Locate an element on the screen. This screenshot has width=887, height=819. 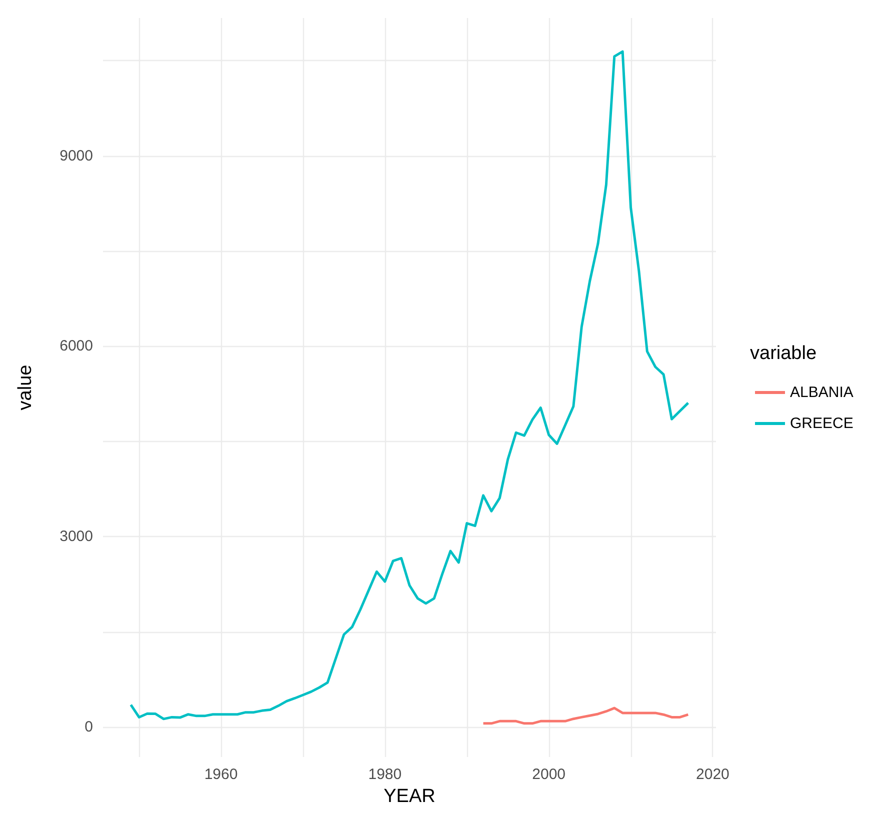
legend-label: GREECE is located at coordinates (822, 423).